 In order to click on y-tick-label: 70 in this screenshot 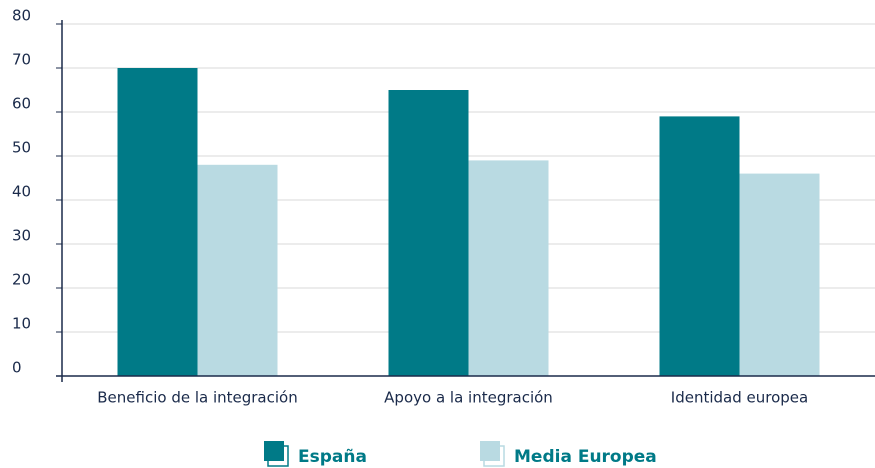, I will do `click(21, 60)`.